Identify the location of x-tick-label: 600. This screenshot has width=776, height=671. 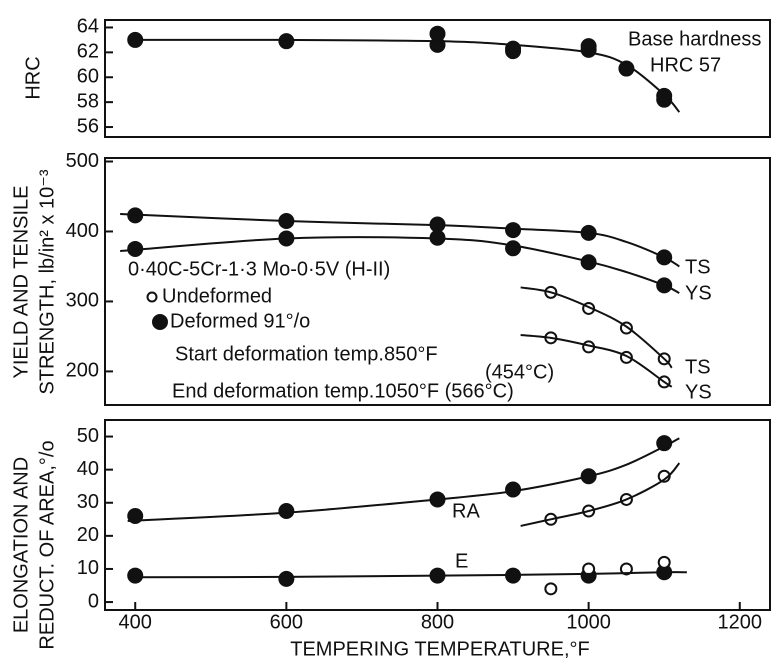
(286, 622).